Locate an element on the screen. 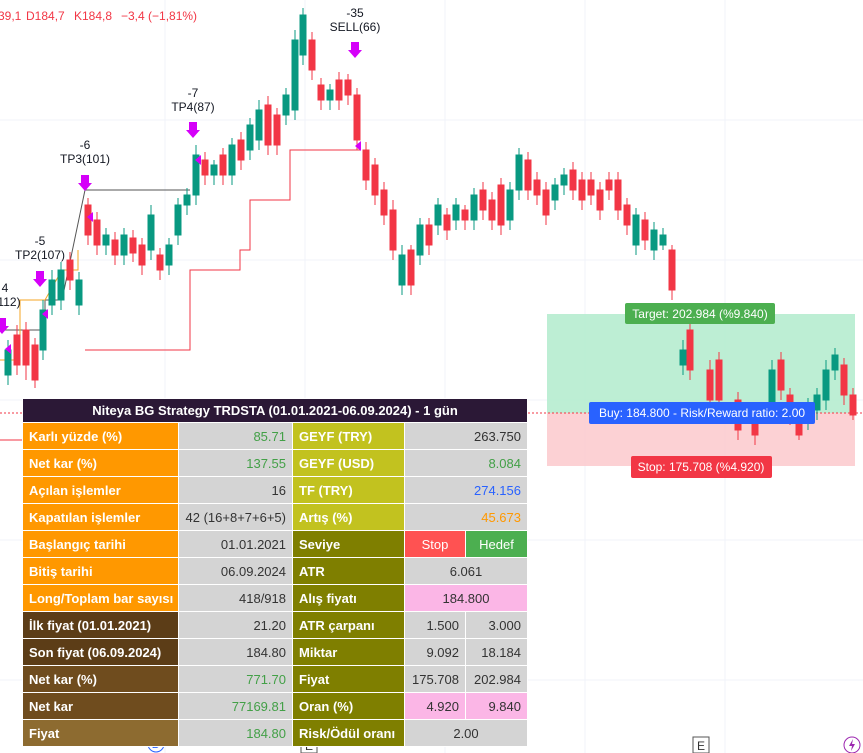 Image resolution: width=863 pixels, height=753 pixels. annotation-delta: 4 is located at coordinates (5, 288).